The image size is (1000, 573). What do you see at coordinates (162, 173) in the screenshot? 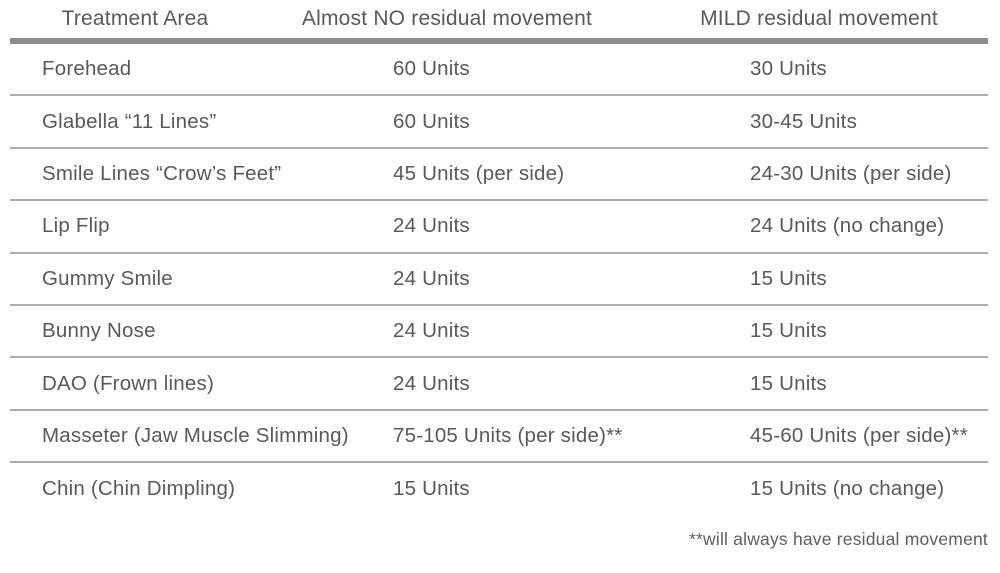
I see `cell-treatment-area: Smile Lines “Crow’s Feet”` at bounding box center [162, 173].